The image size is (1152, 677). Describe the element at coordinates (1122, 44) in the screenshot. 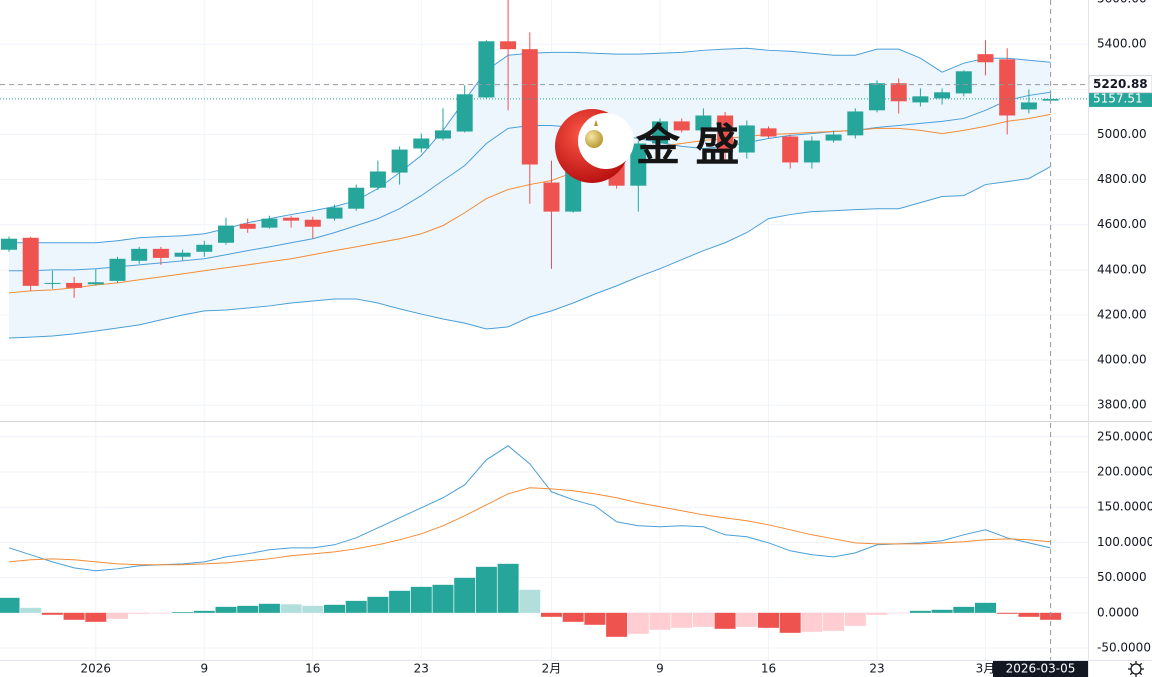

I see `y-tick-label: 5400.00` at that location.